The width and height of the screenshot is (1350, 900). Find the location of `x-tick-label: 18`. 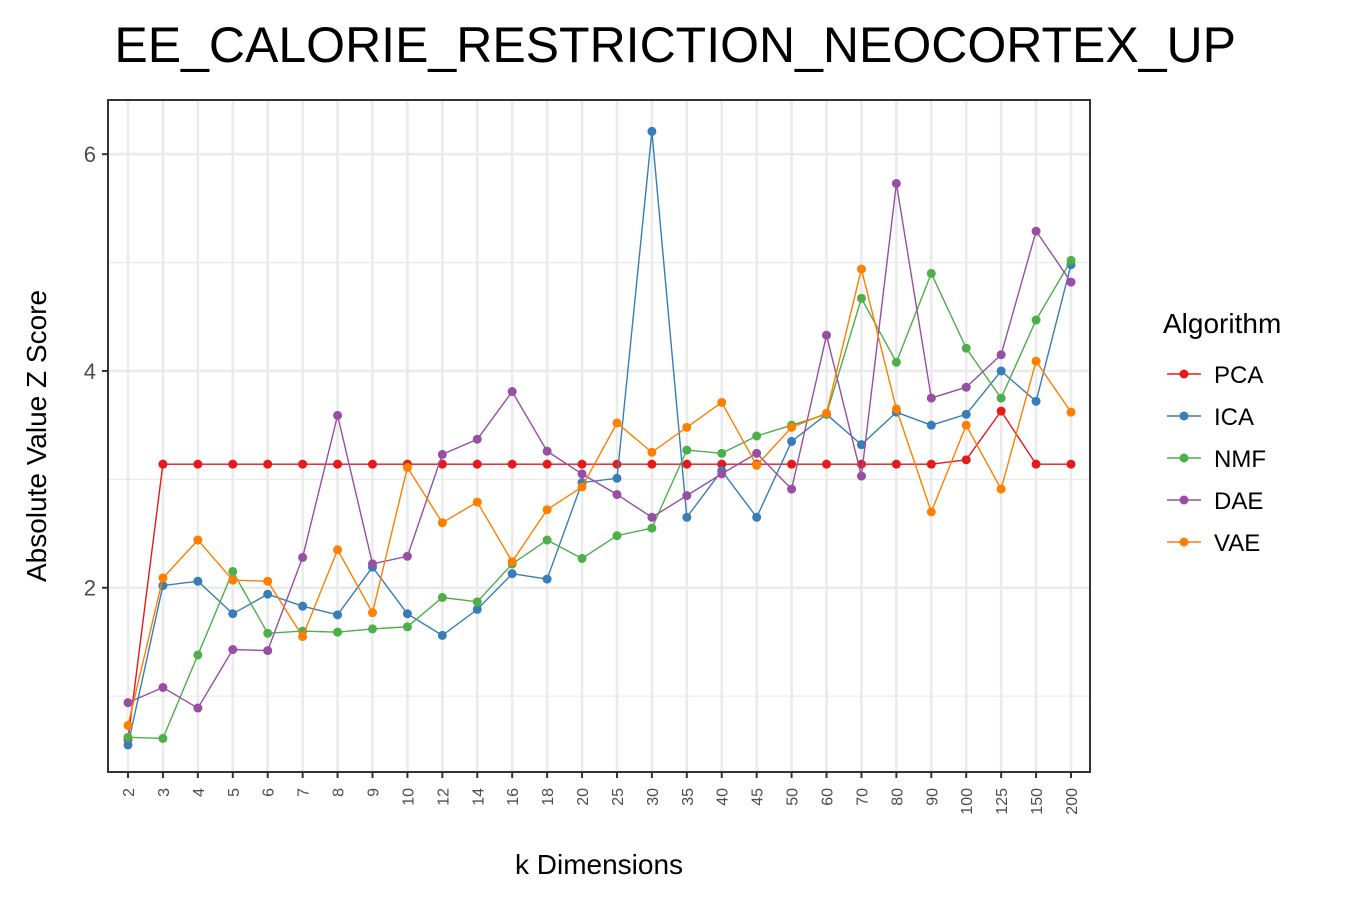

x-tick-label: 18 is located at coordinates (548, 797).